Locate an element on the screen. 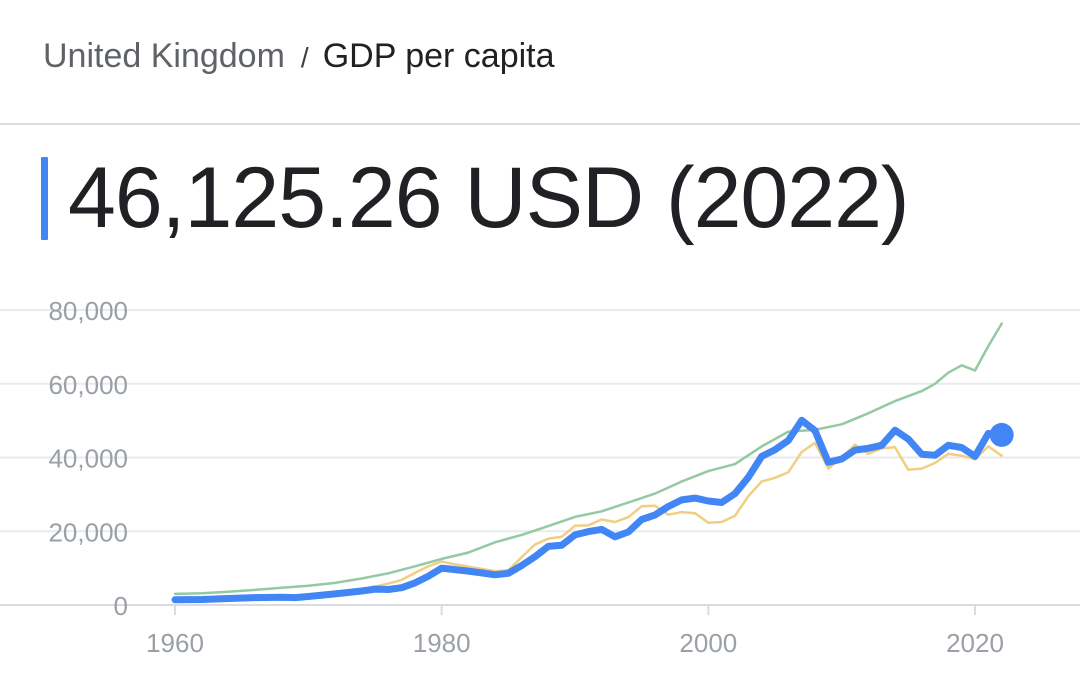  y-tick-label: 80,000 is located at coordinates (88, 311).